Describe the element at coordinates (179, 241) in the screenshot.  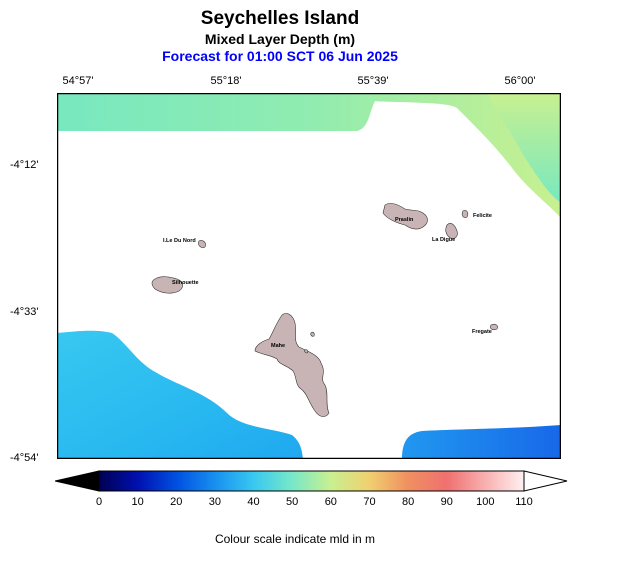
I see `label-ile-du-nord: I.Le Du Nord` at that location.